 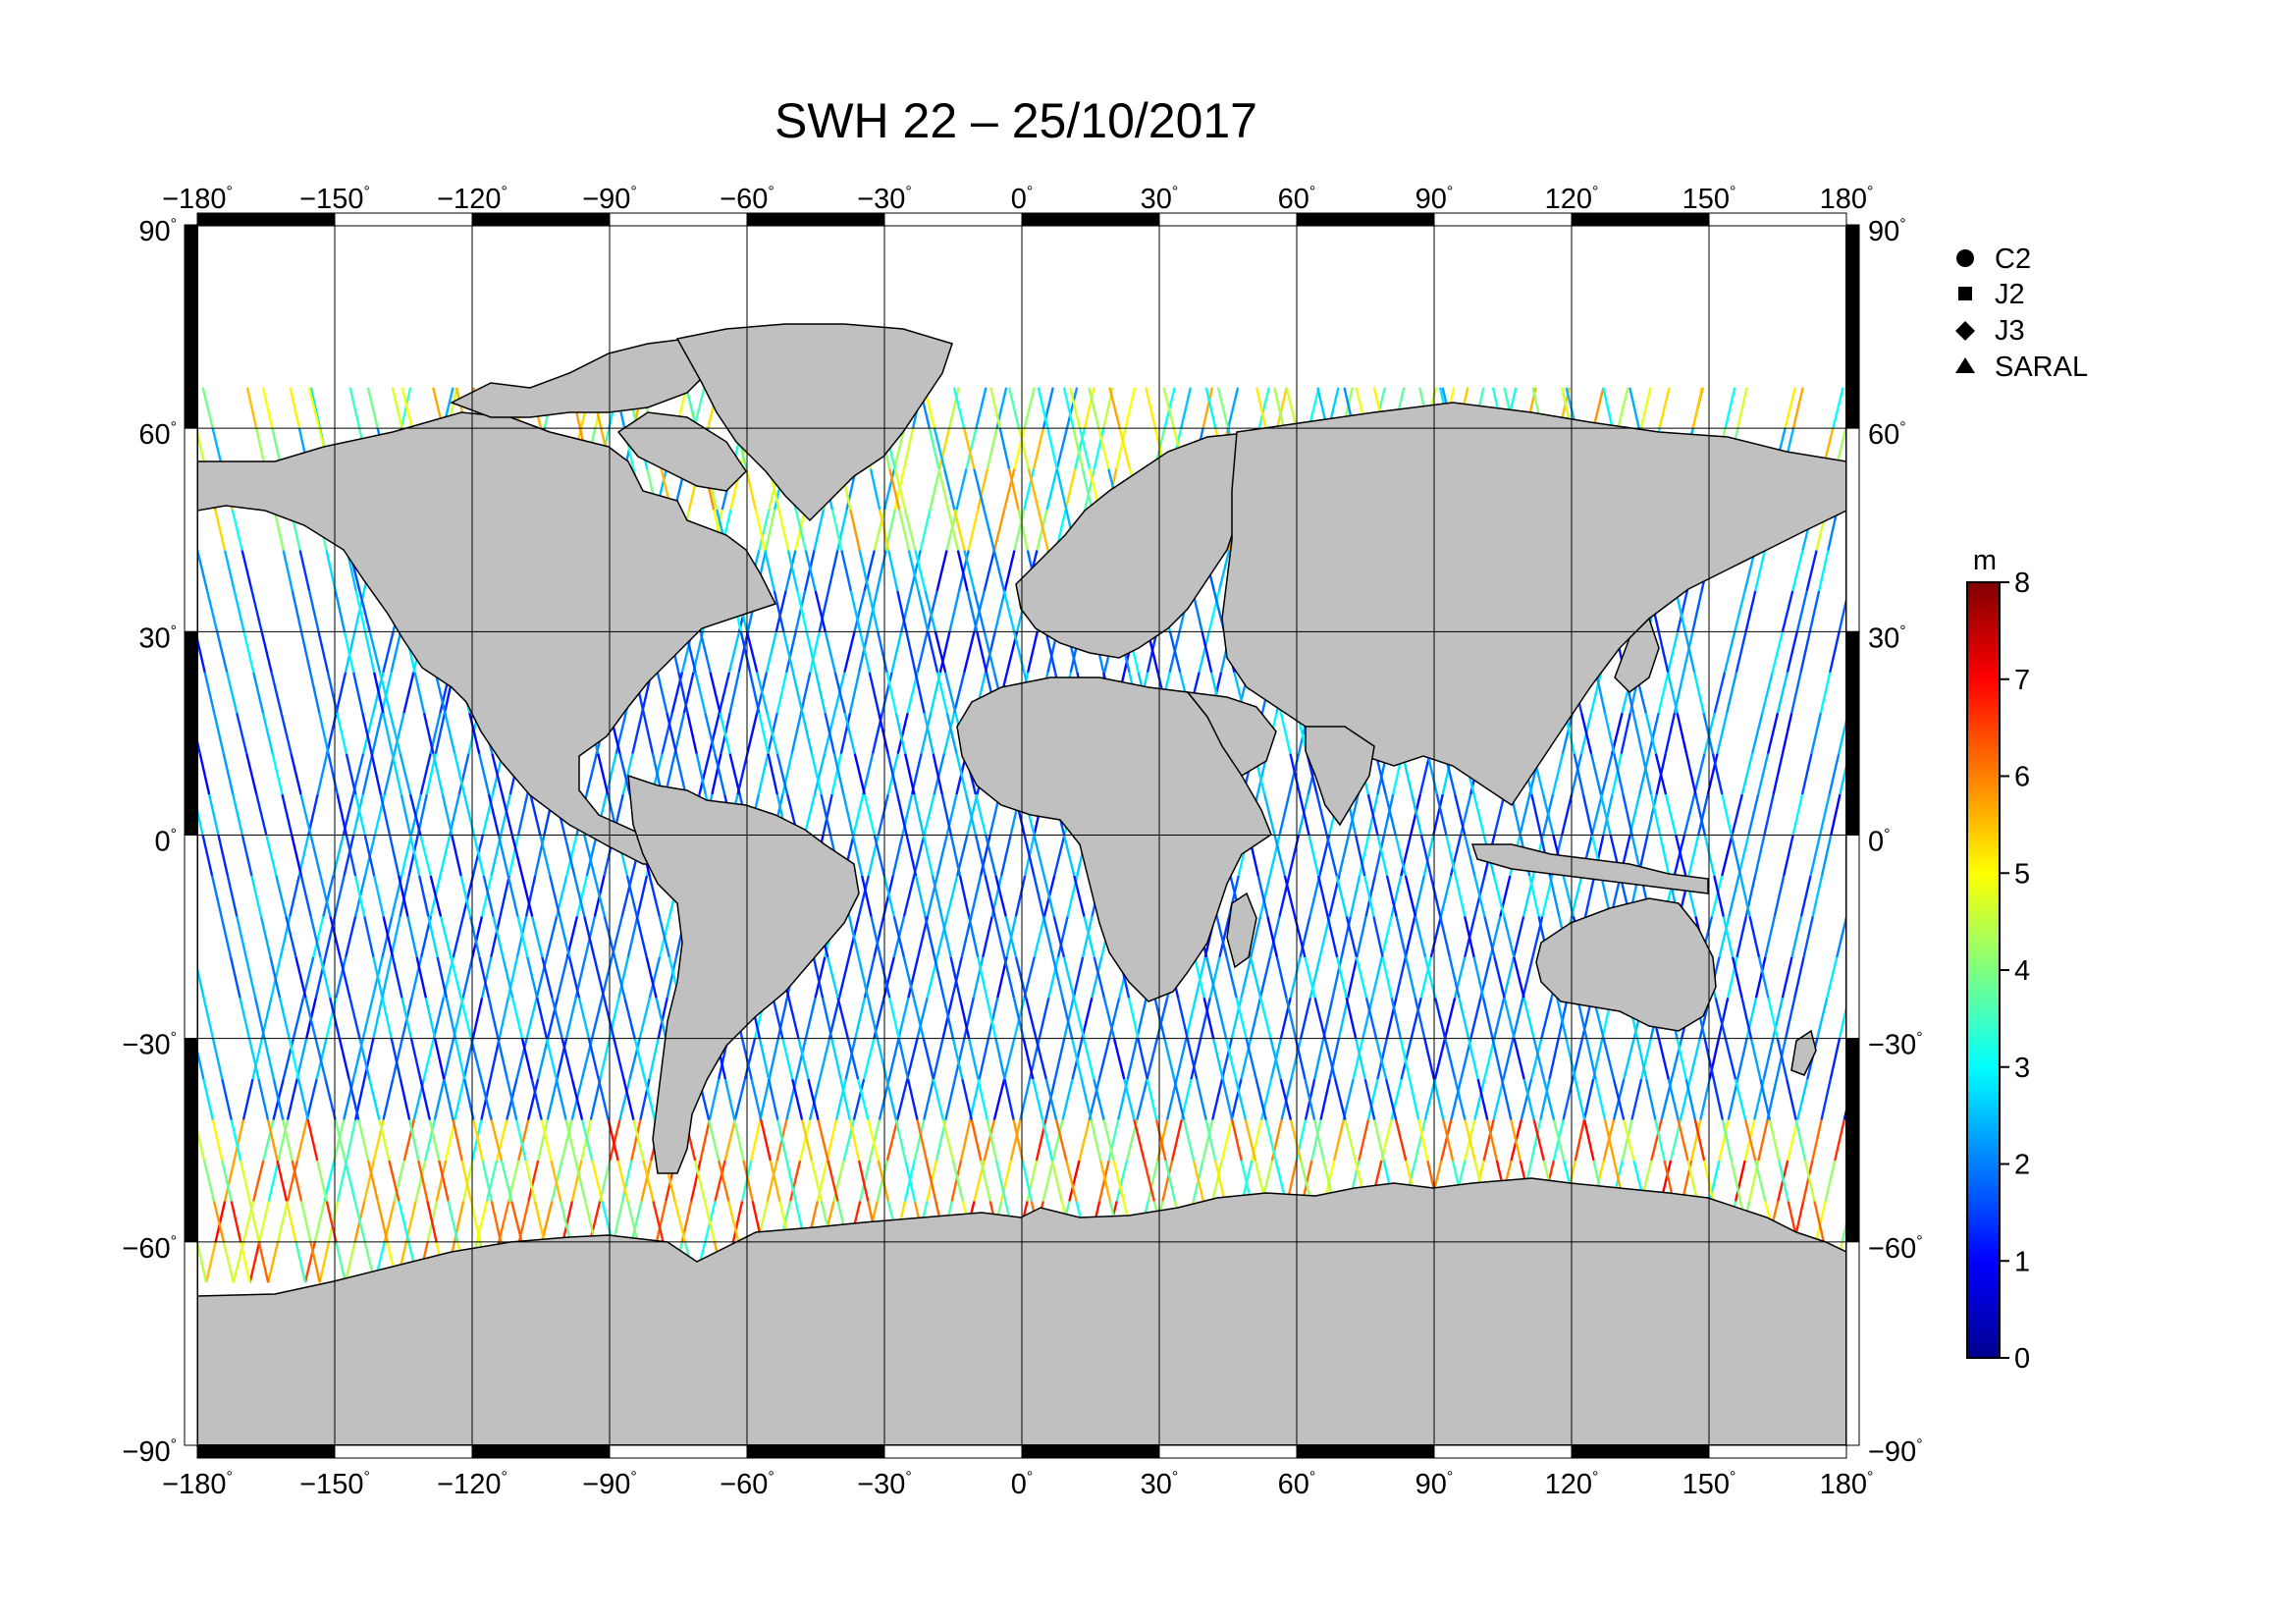 What do you see at coordinates (150, 1045) in the screenshot?
I see `y-tick-label-left: −30°` at bounding box center [150, 1045].